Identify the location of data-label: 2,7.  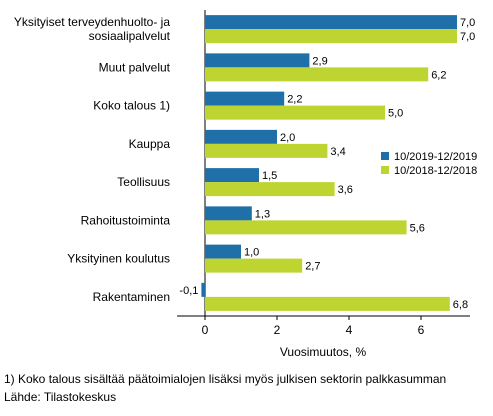
(312, 267).